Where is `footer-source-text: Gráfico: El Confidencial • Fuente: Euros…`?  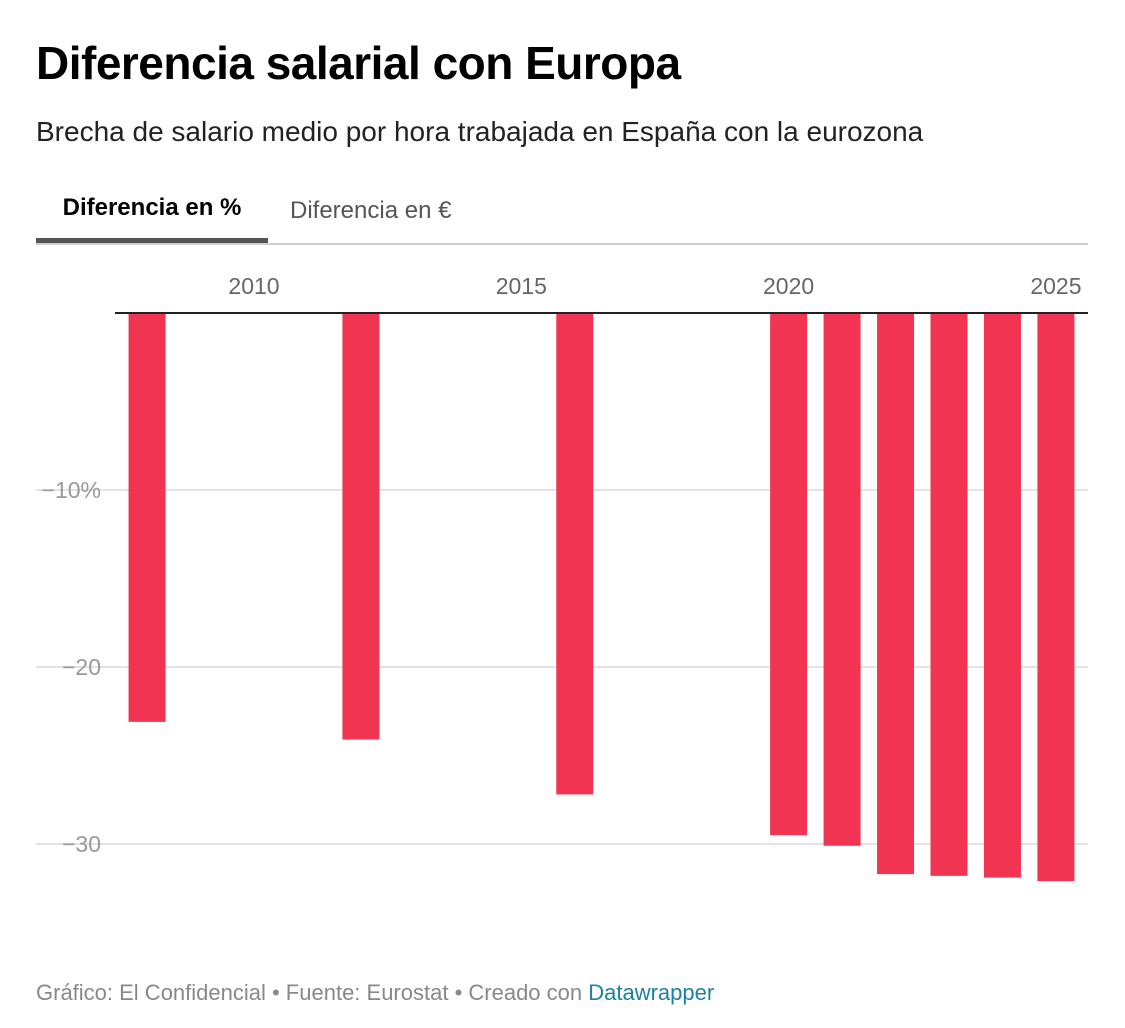 footer-source-text: Gráfico: El Confidencial • Fuente: Euros… is located at coordinates (312, 992).